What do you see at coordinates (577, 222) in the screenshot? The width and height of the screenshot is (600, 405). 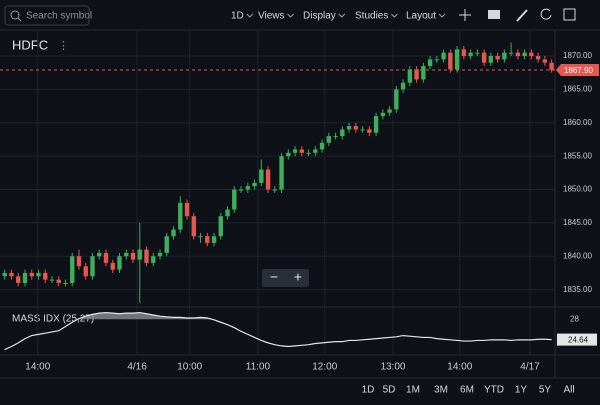 I see `y-tick-label: 1845.00` at bounding box center [577, 222].